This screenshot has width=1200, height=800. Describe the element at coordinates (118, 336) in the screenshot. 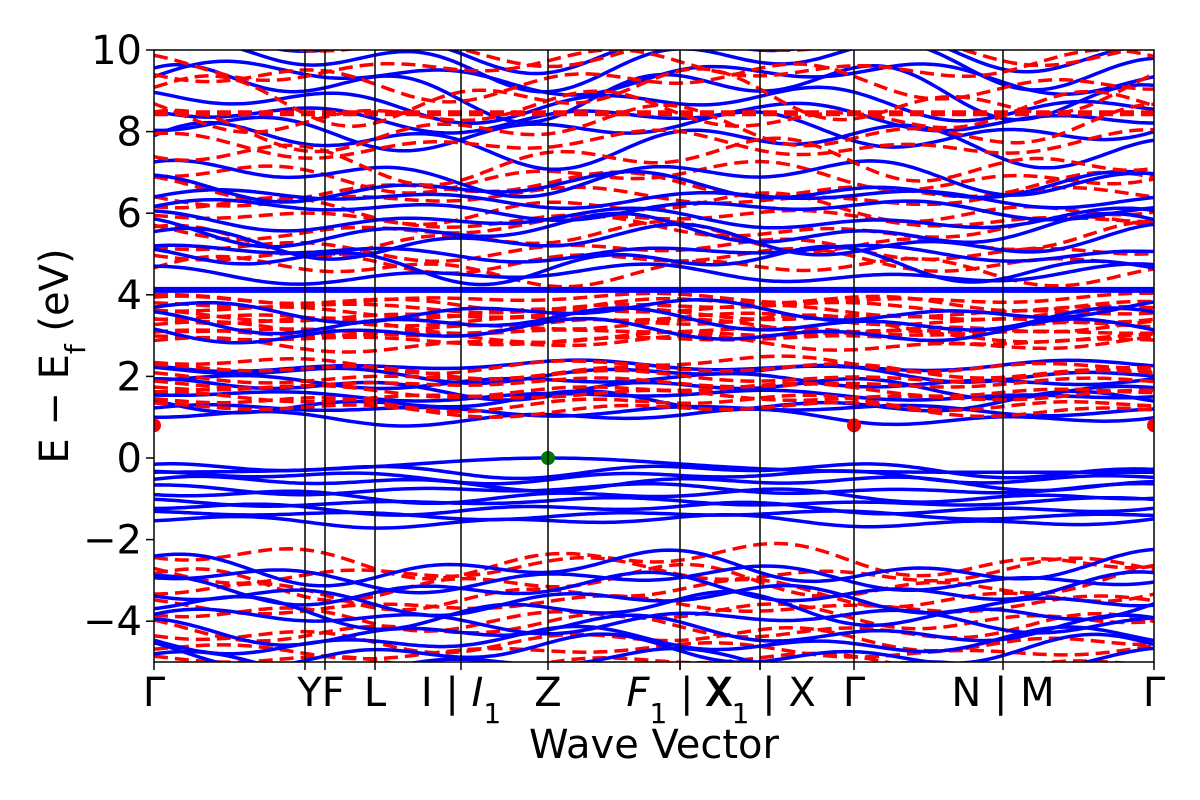

I see `y-axis-ticks: −4 −2 0 2 4 6 8 10` at that location.